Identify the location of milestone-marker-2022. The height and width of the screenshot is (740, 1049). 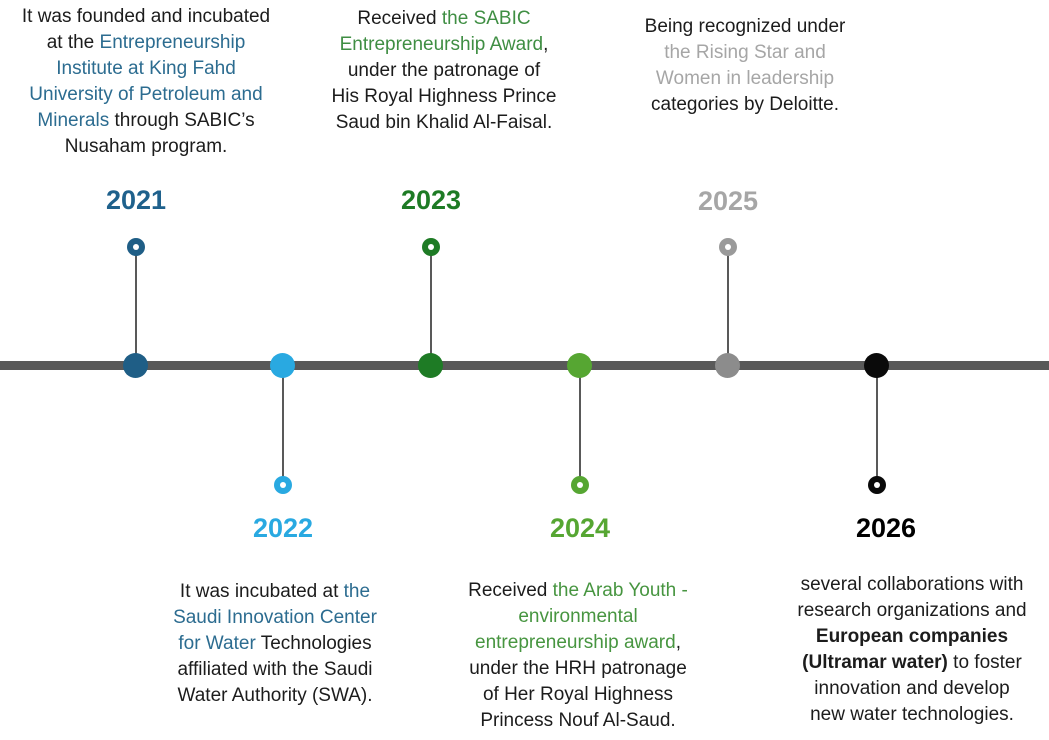
(283, 485).